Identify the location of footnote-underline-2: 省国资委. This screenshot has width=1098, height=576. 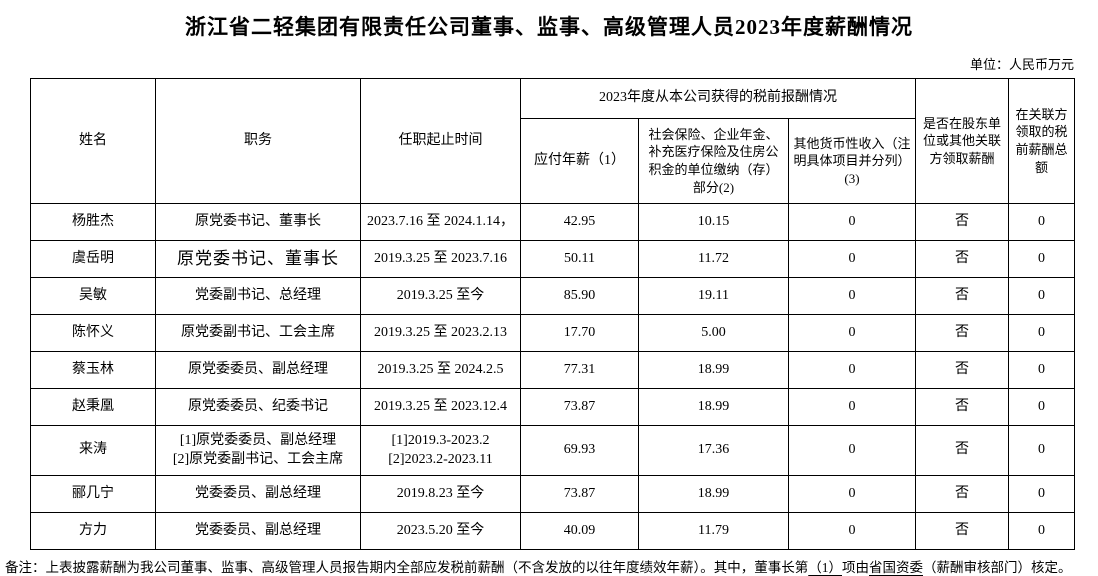
(896, 567).